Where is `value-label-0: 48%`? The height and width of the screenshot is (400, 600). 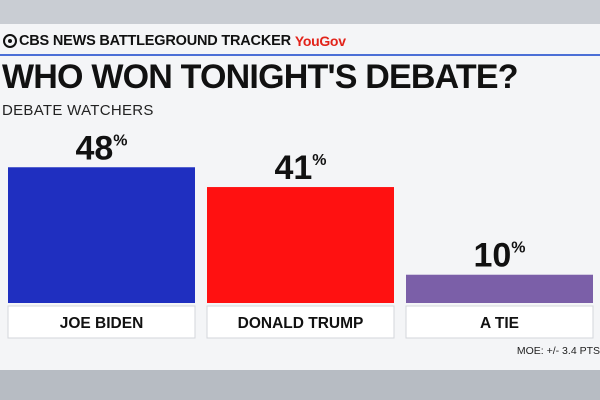 value-label-0: 48% is located at coordinates (101, 148).